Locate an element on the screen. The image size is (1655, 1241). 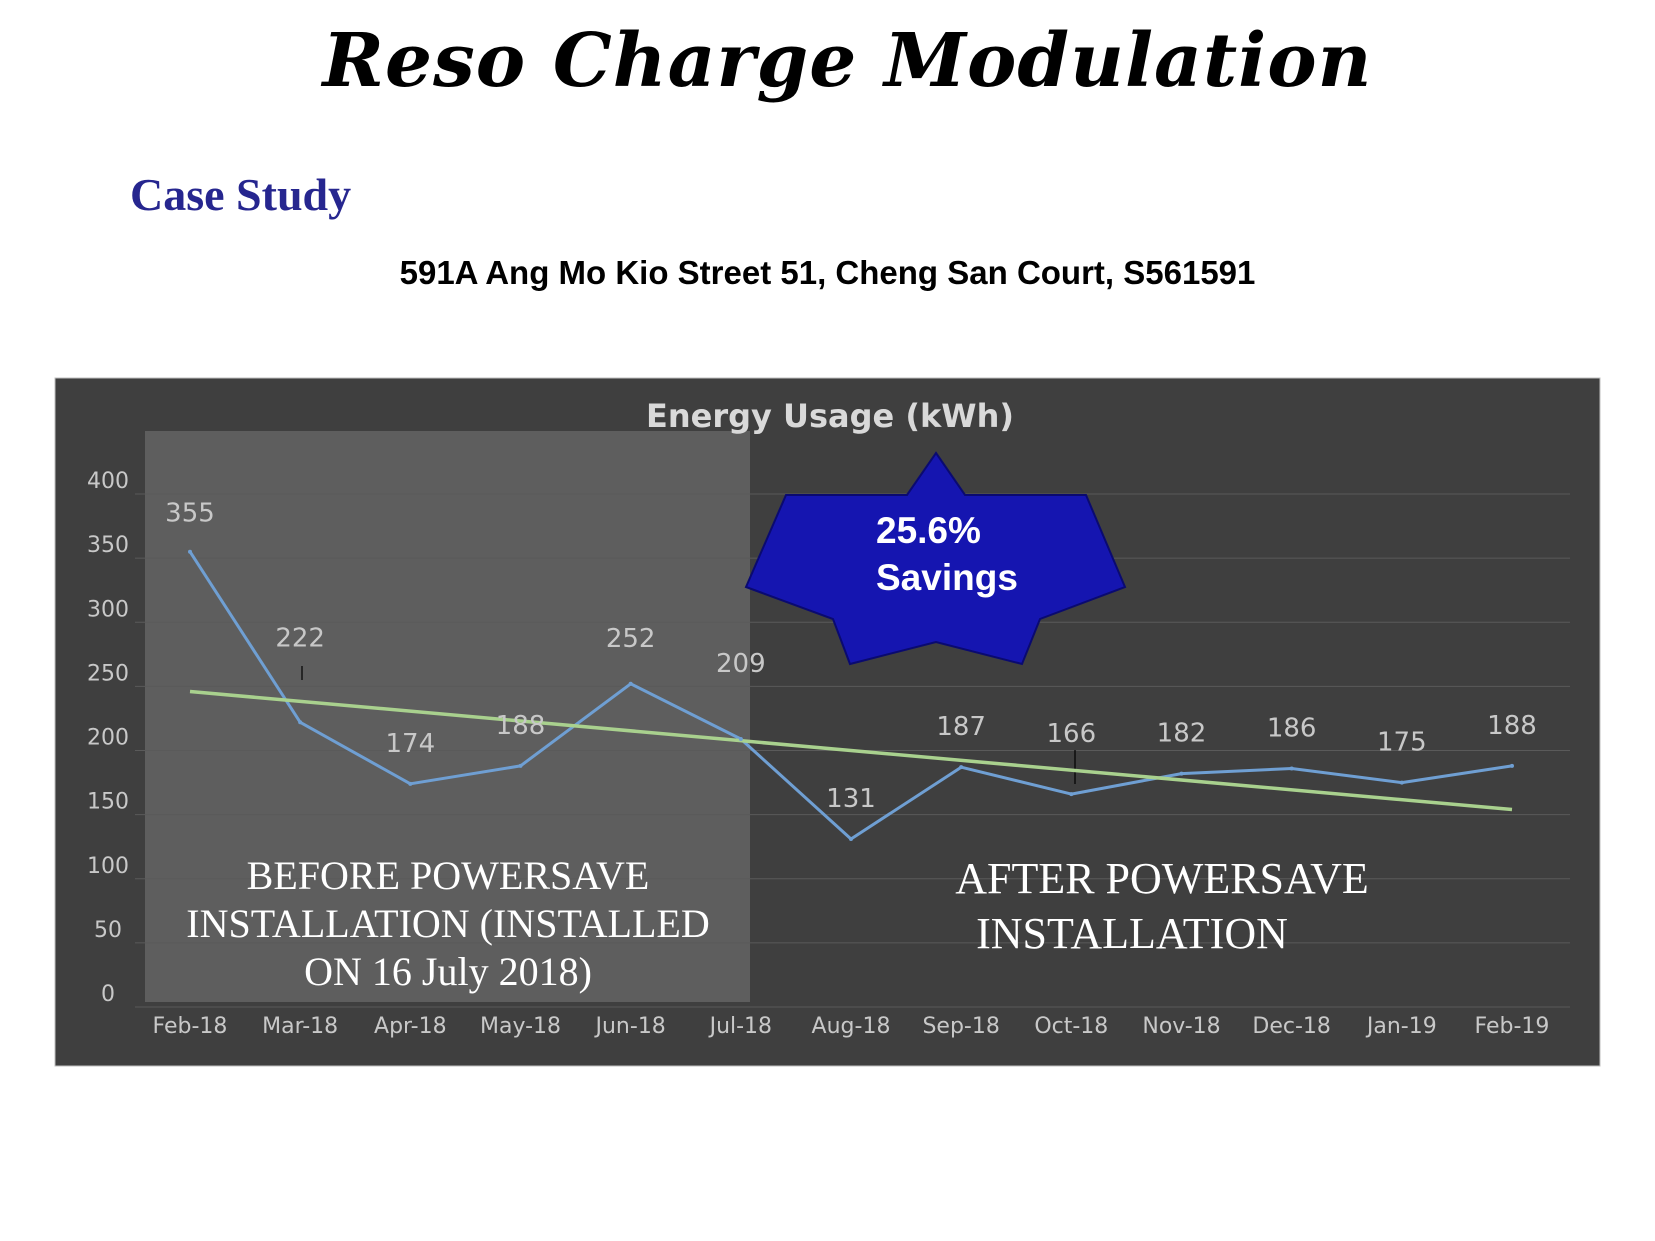
y-tick-label: 0 is located at coordinates (108, 994).